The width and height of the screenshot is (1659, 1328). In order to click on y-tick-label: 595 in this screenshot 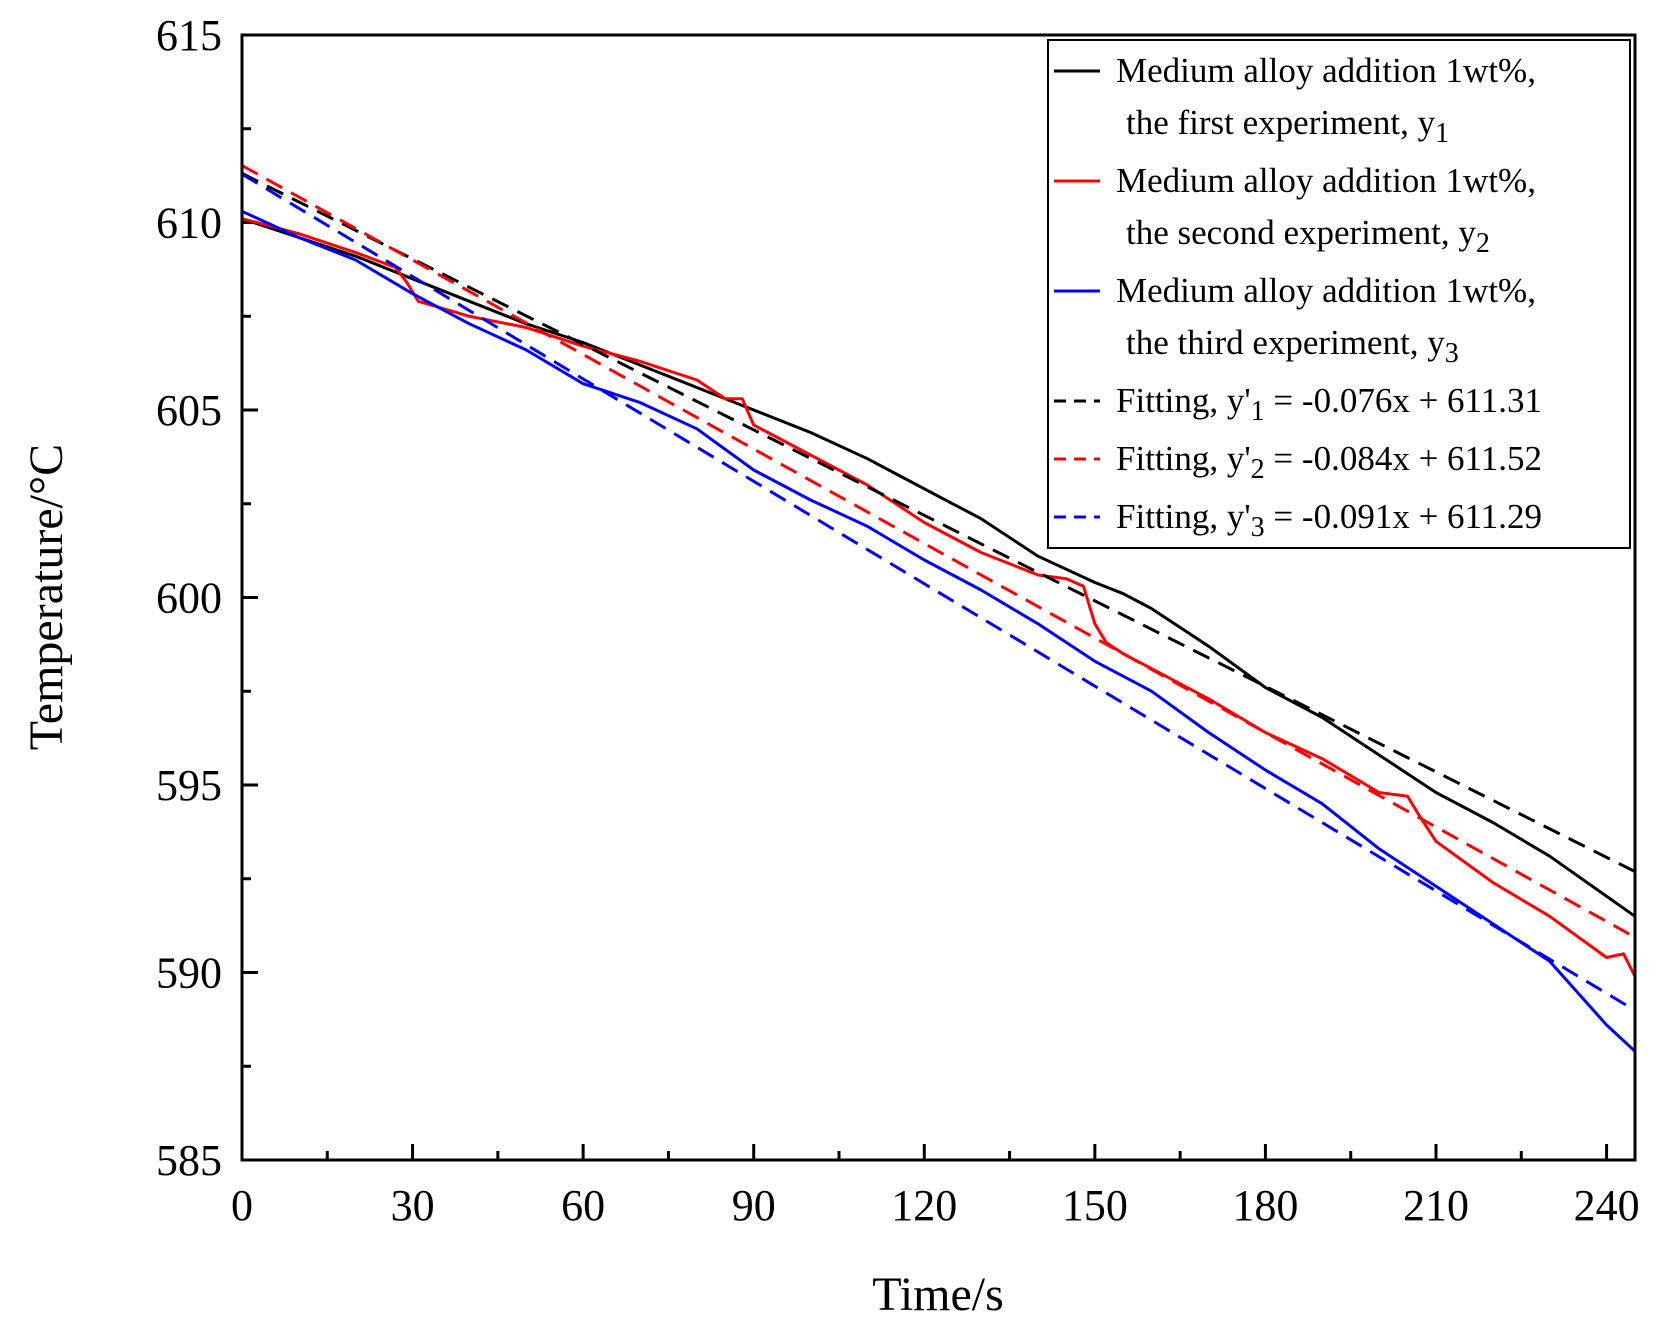, I will do `click(189, 785)`.